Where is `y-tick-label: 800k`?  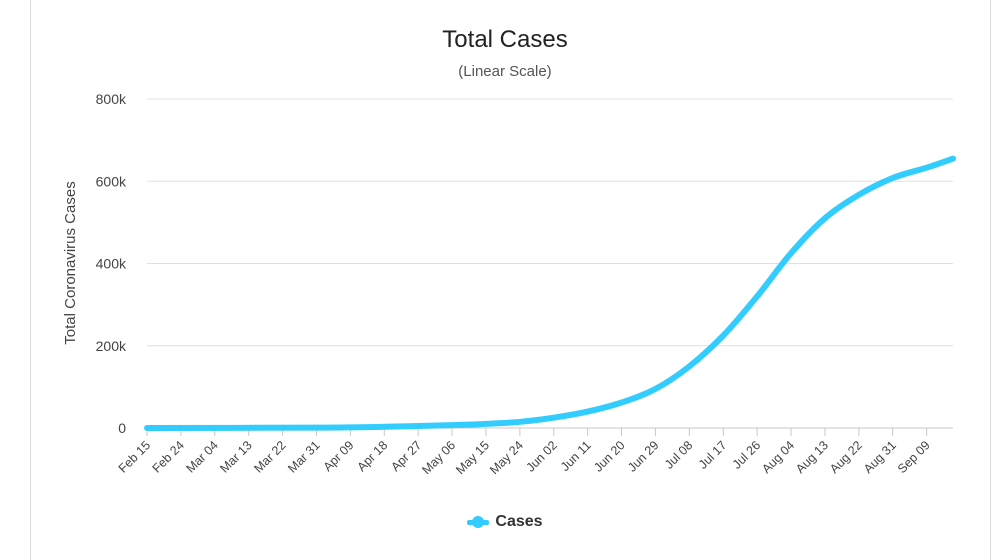 y-tick-label: 800k is located at coordinates (111, 99).